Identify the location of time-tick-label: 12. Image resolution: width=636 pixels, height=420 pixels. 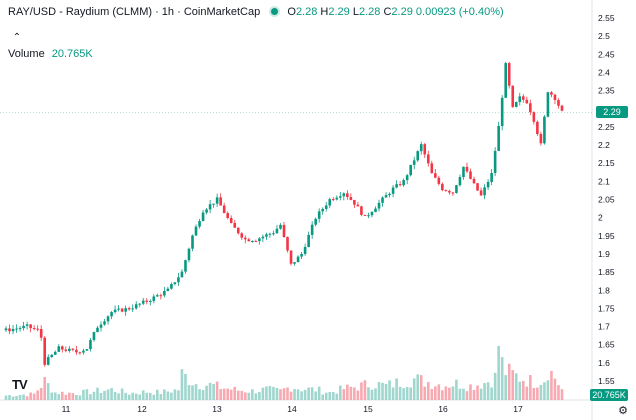
(142, 409).